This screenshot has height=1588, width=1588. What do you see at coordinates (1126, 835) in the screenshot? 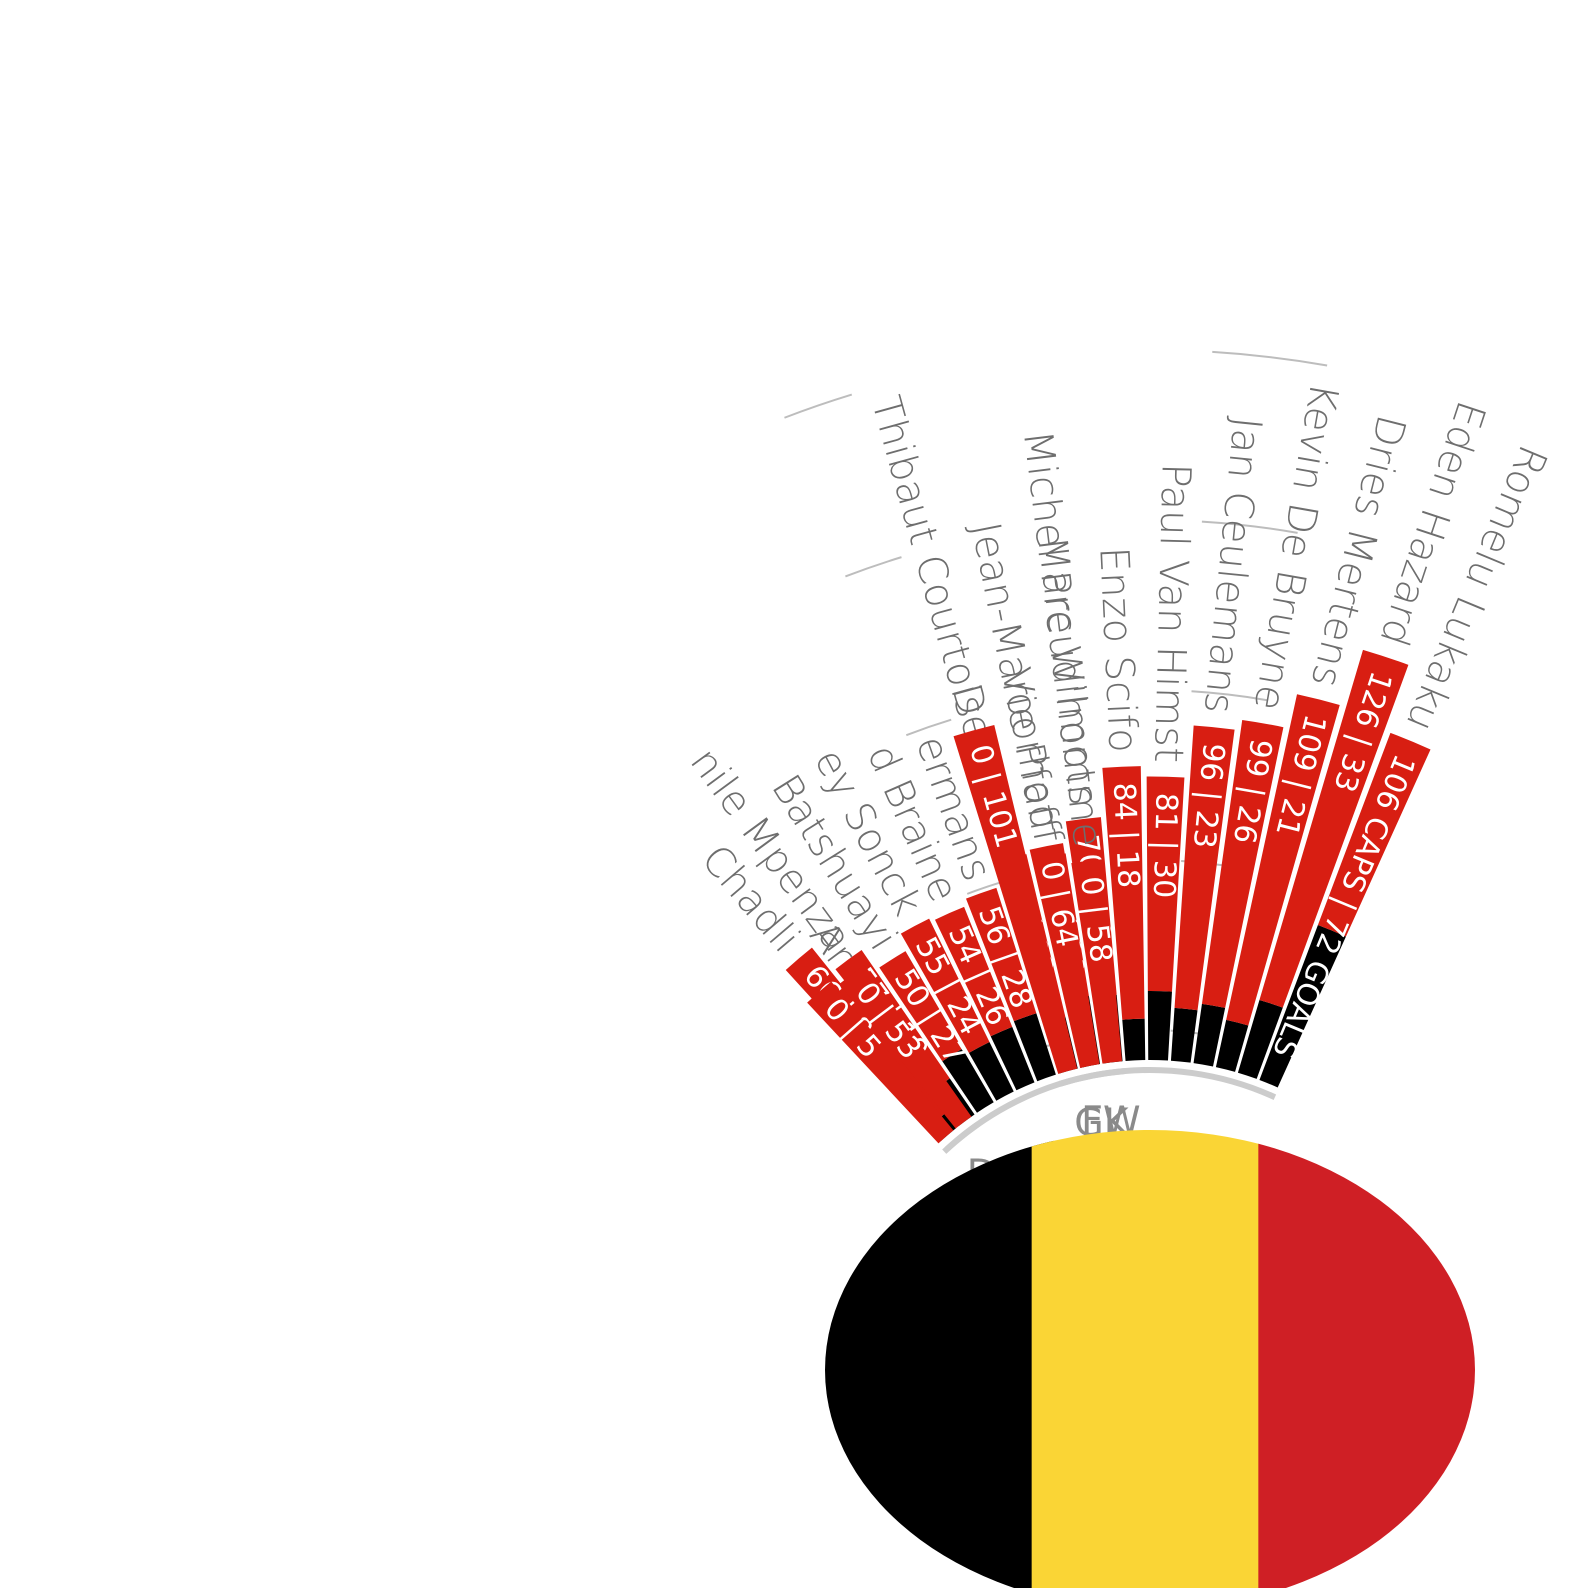
I see `bar-value-label: 84 | 18` at bounding box center [1126, 835].